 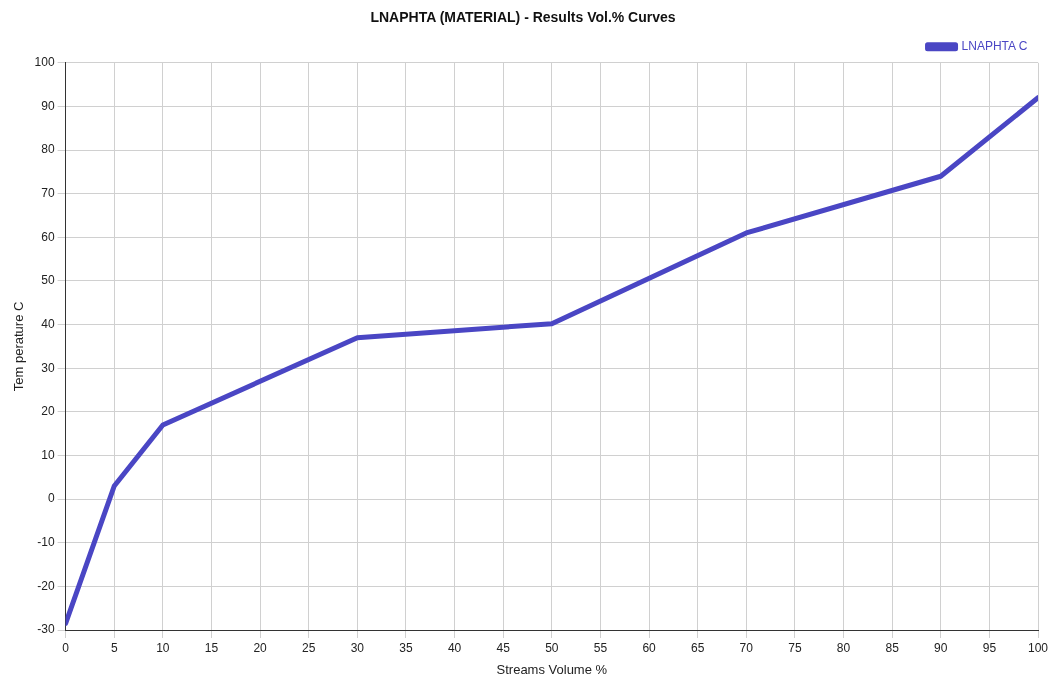 What do you see at coordinates (994, 46) in the screenshot?
I see `legend-label: LNAPHTA C` at bounding box center [994, 46].